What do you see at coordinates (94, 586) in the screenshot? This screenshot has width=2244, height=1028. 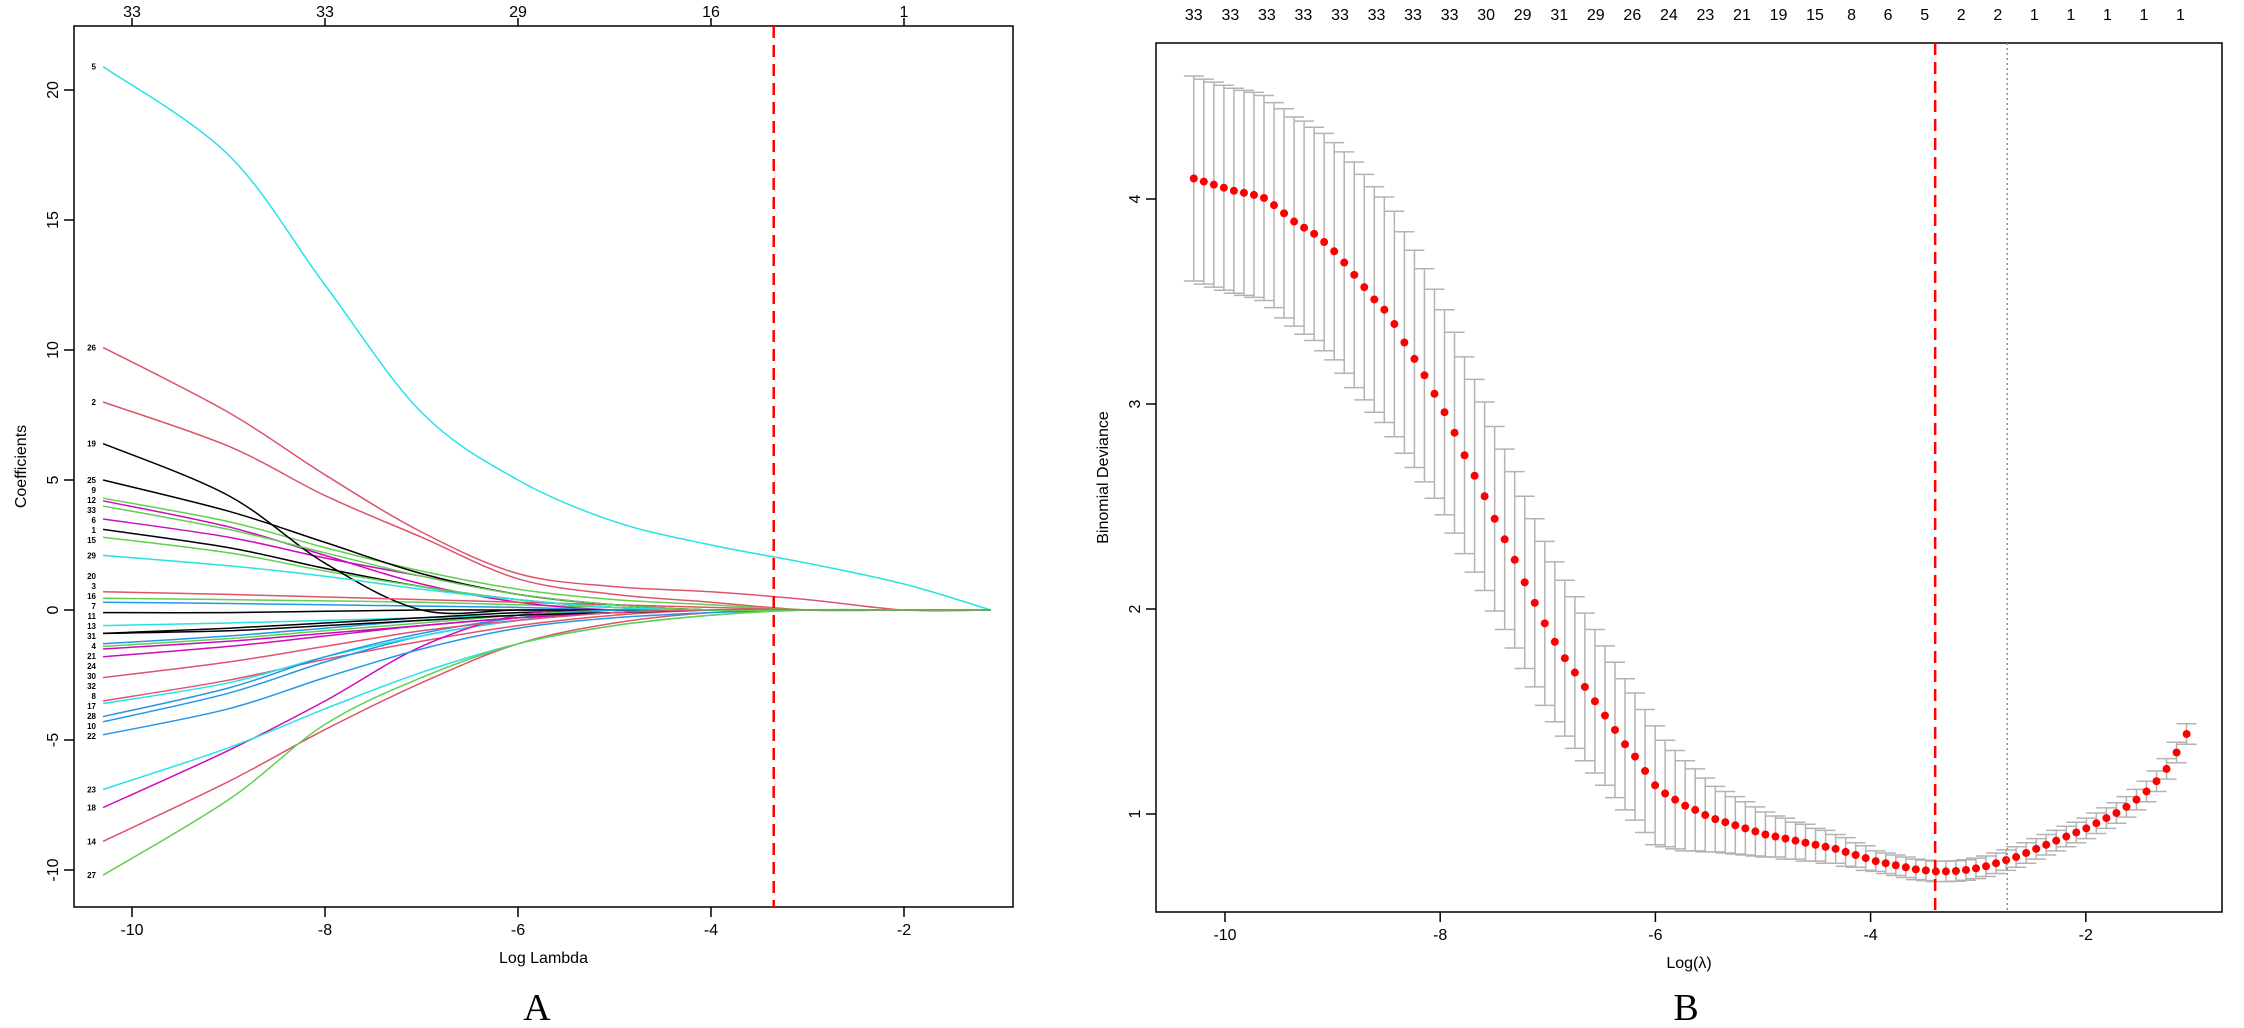 I see `variable-label: 3` at bounding box center [94, 586].